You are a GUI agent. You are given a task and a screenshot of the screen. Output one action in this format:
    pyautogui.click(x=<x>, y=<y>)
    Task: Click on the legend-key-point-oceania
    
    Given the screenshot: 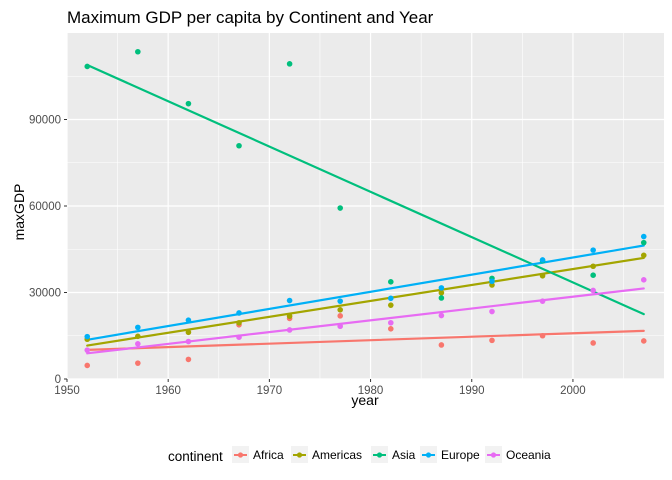 What is the action you would take?
    pyautogui.click(x=493, y=455)
    